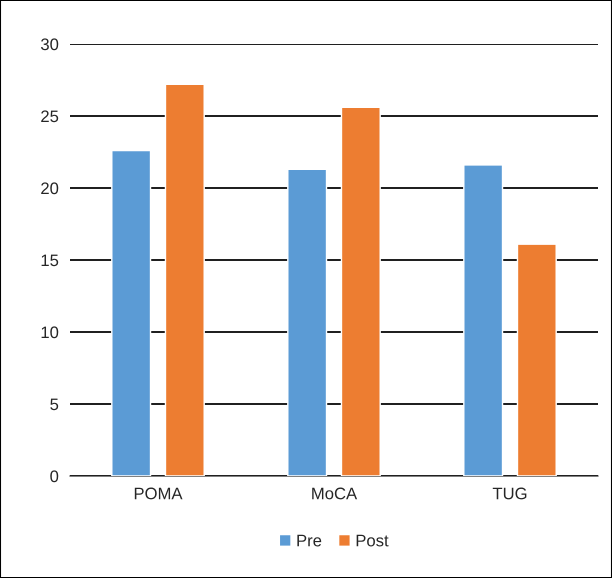 This screenshot has width=612, height=578. I want to click on y-tick-label: 0, so click(54, 476).